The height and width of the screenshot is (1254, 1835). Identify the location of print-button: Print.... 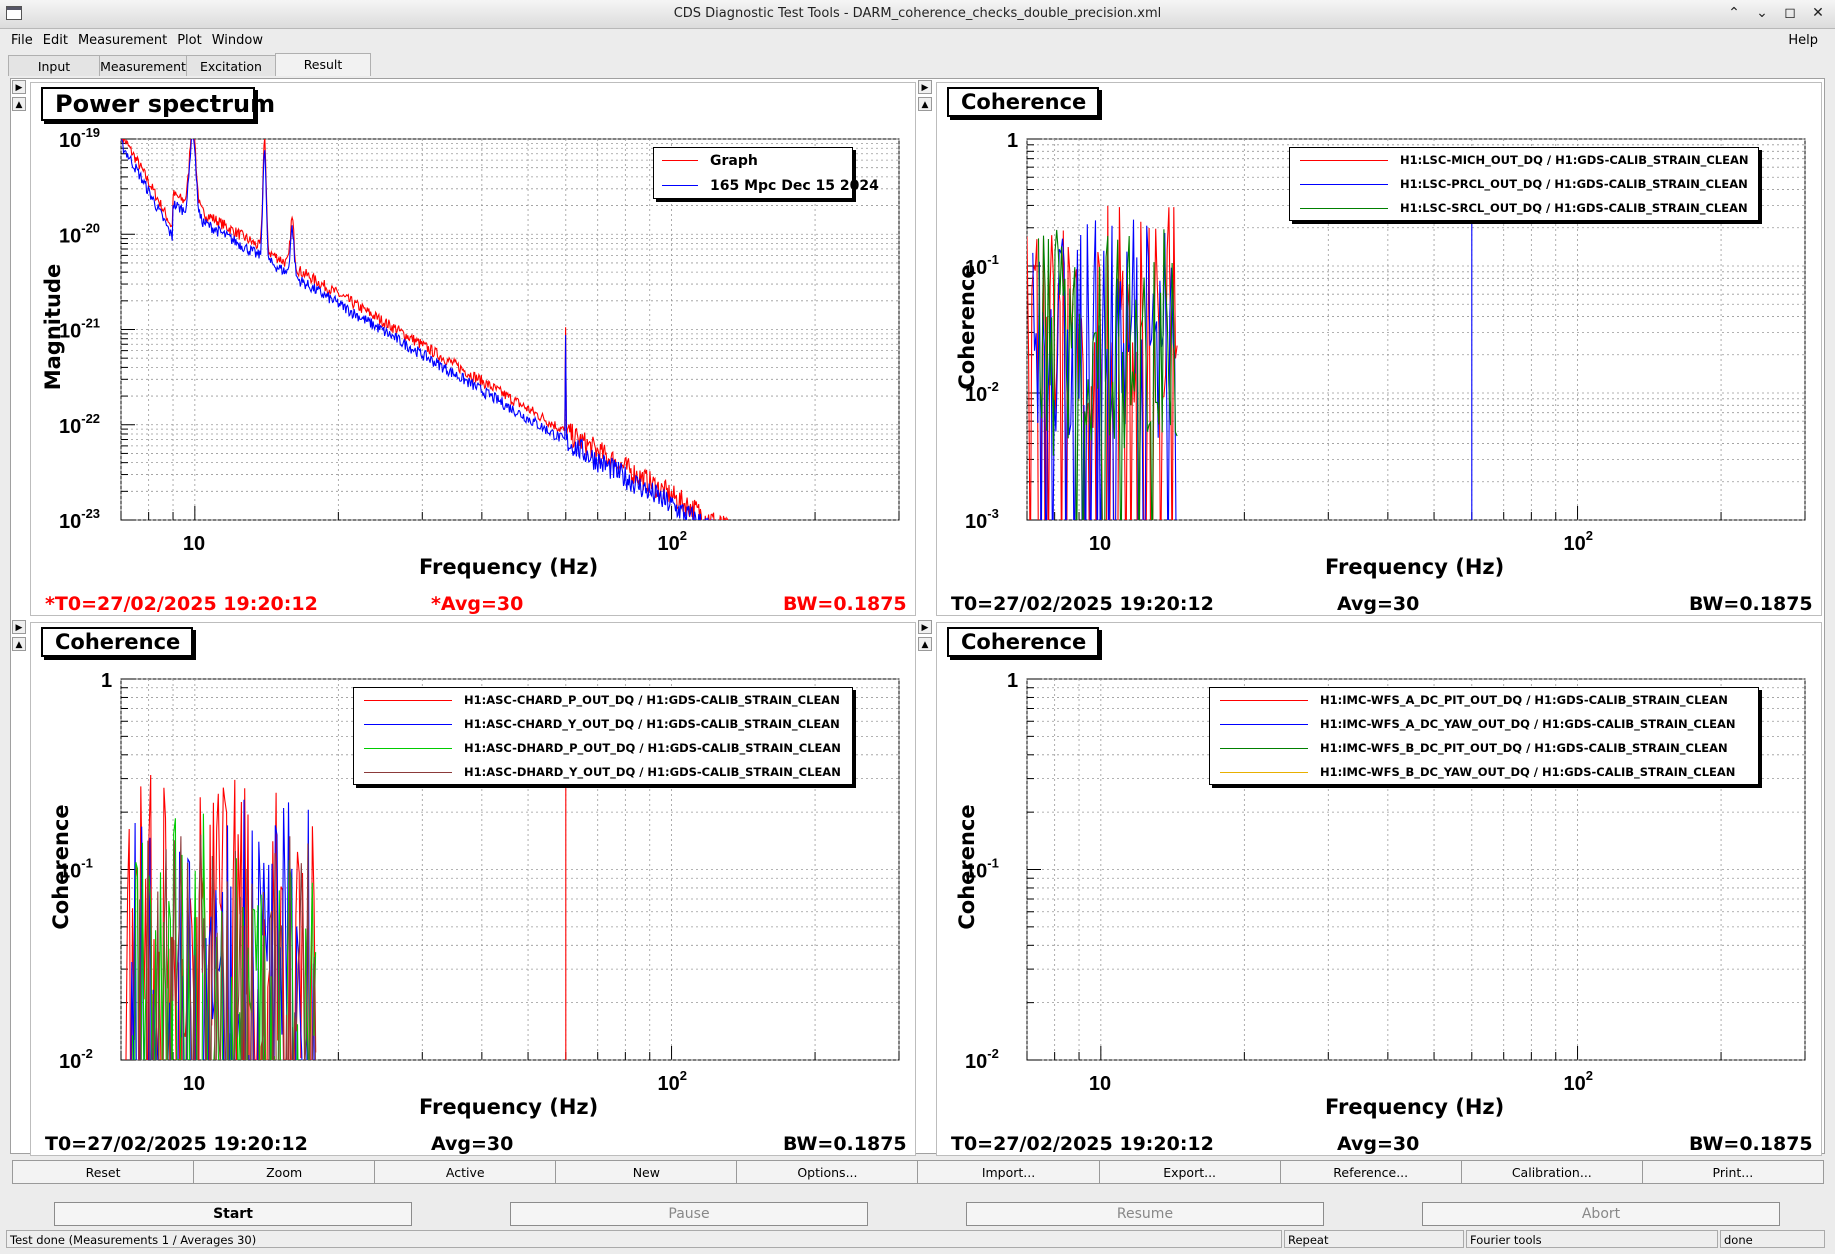
(1732, 1172).